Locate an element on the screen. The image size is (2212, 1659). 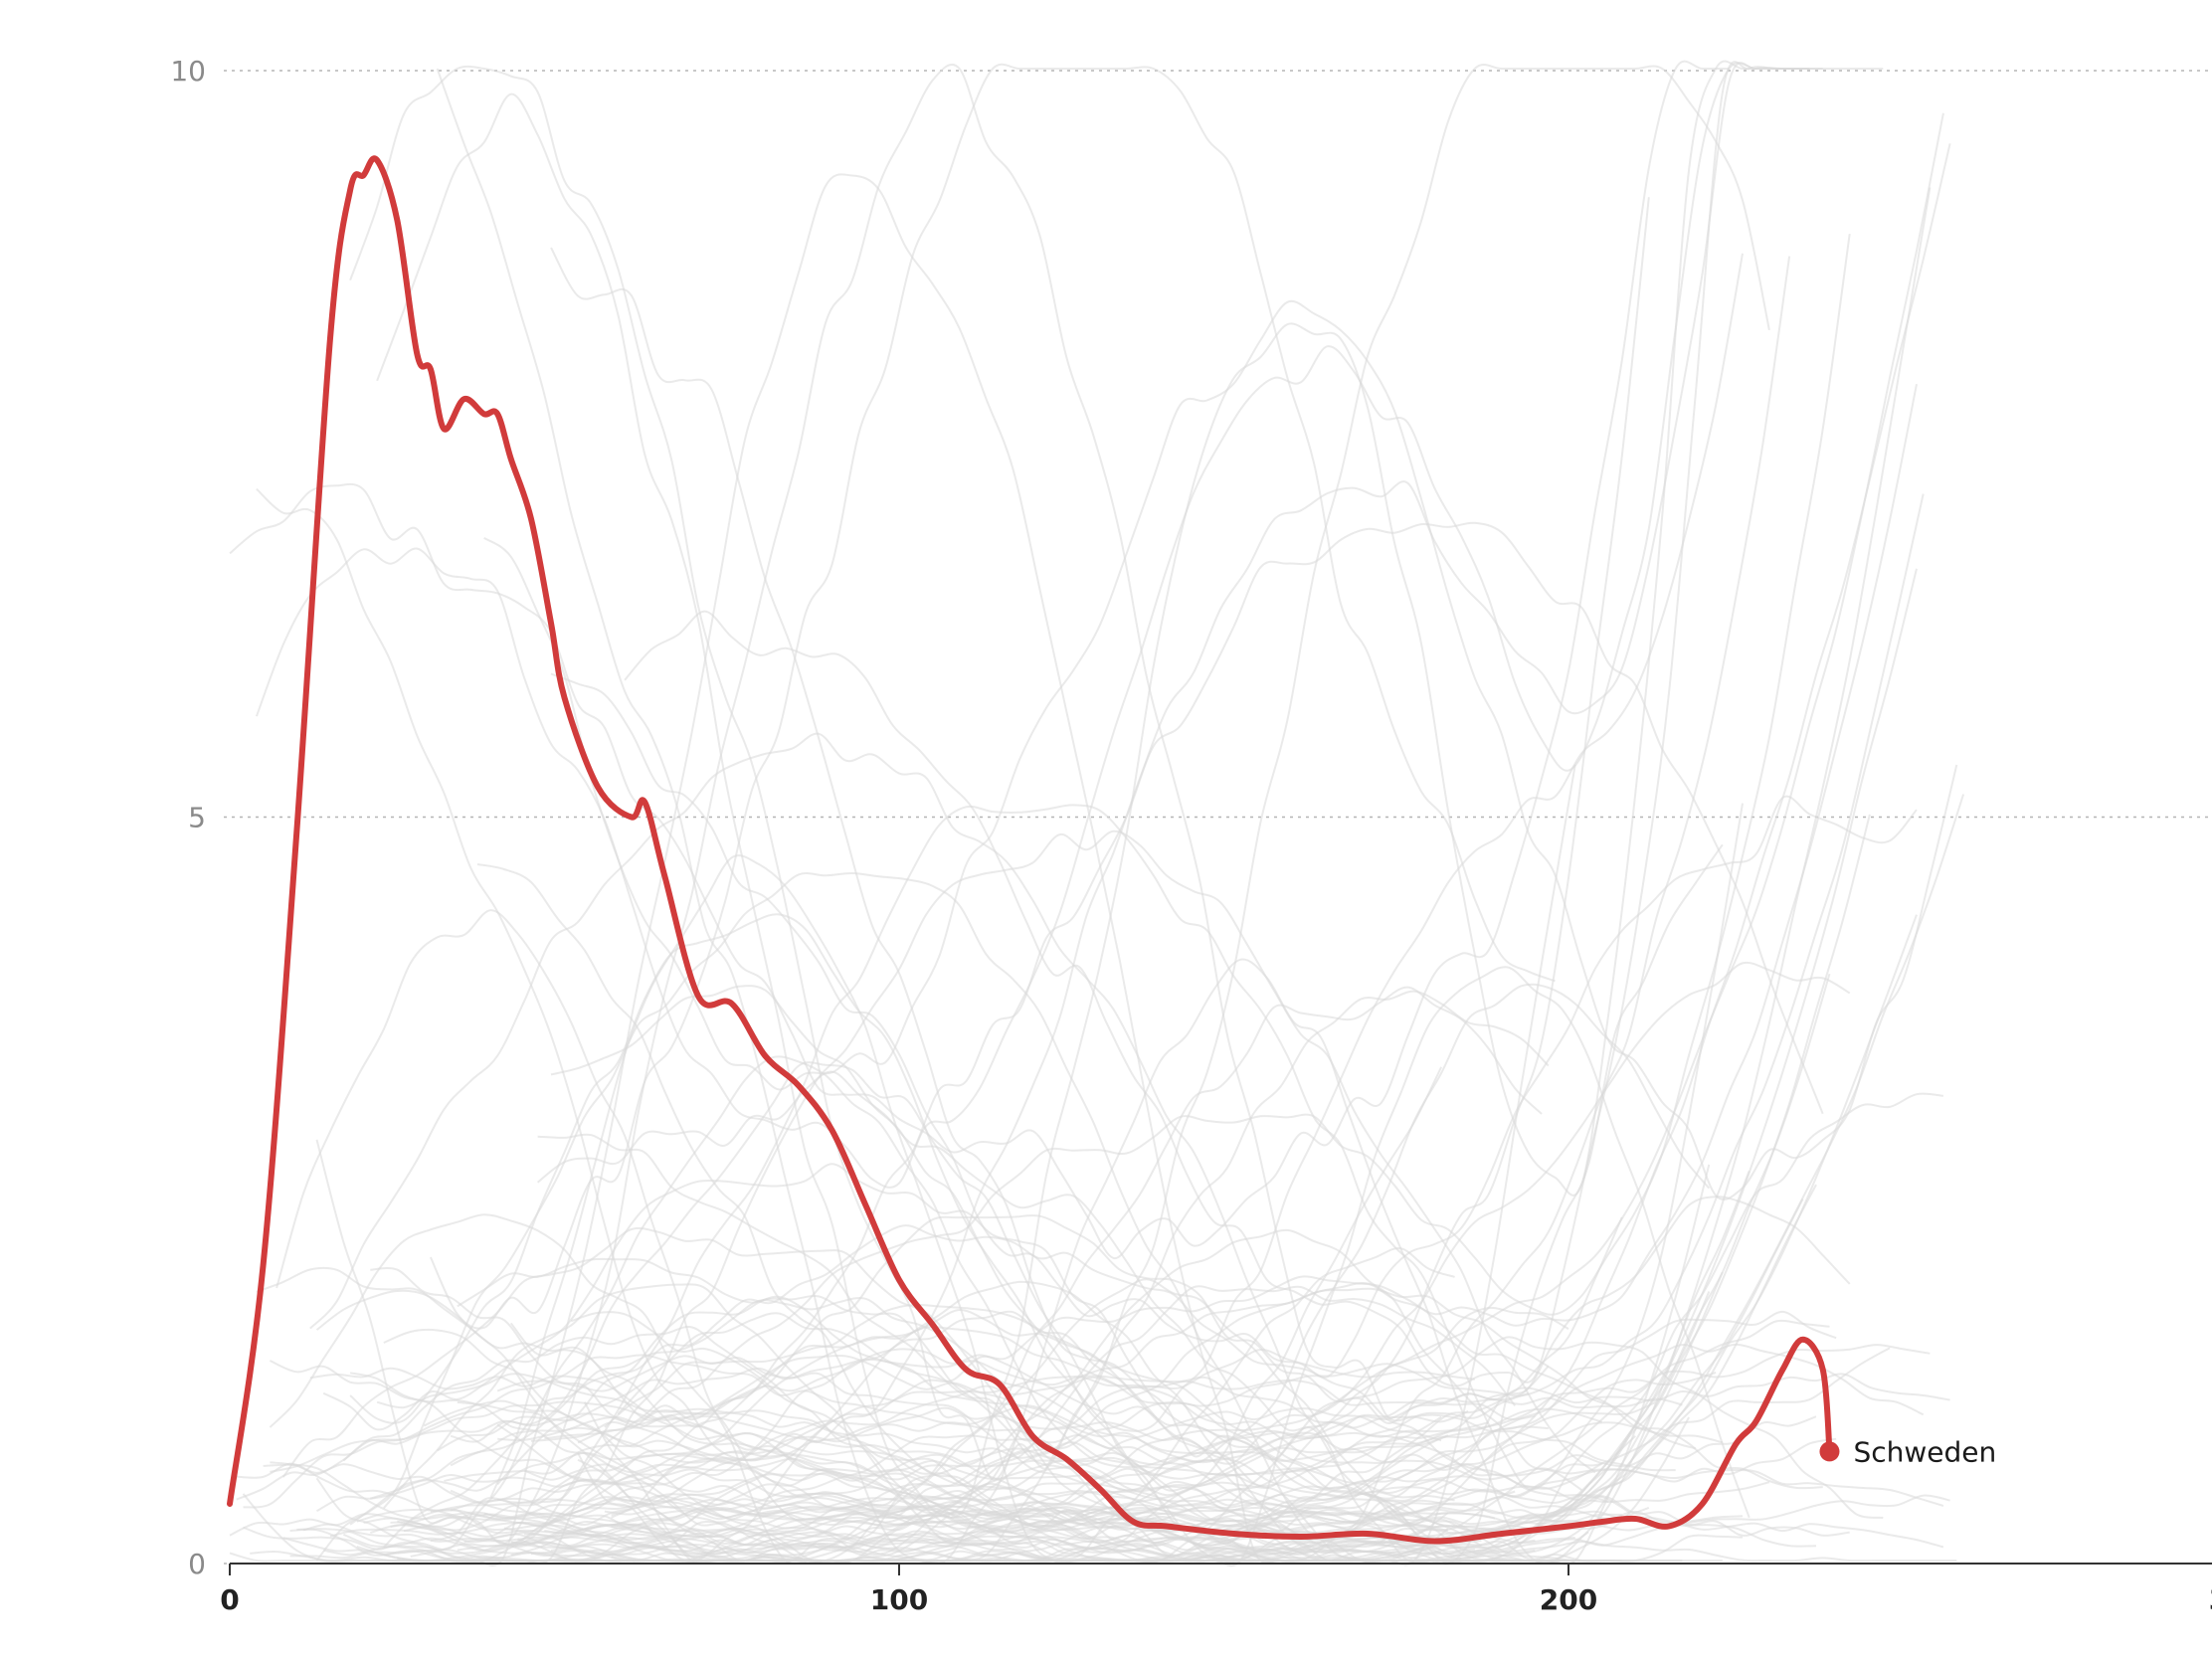
highlight-series-label: Schweden is located at coordinates (1924, 1451).